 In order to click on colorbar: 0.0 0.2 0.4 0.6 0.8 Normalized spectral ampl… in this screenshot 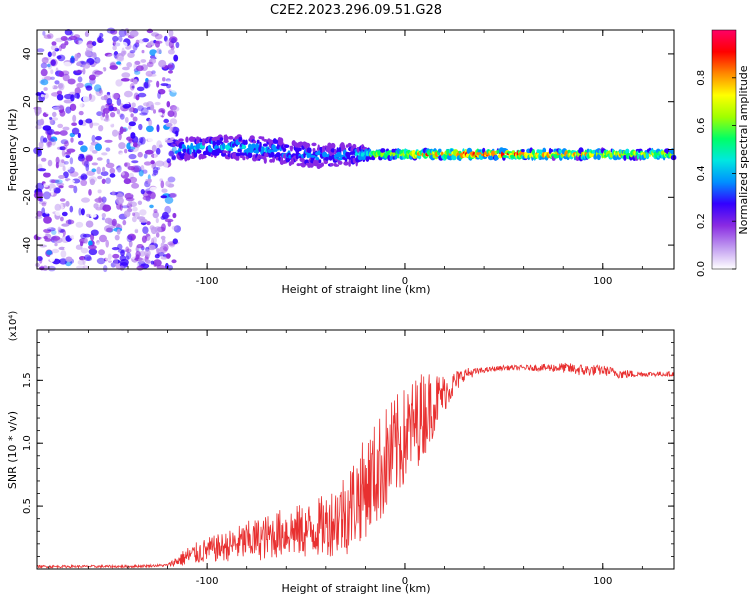, I will do `click(723, 153)`.